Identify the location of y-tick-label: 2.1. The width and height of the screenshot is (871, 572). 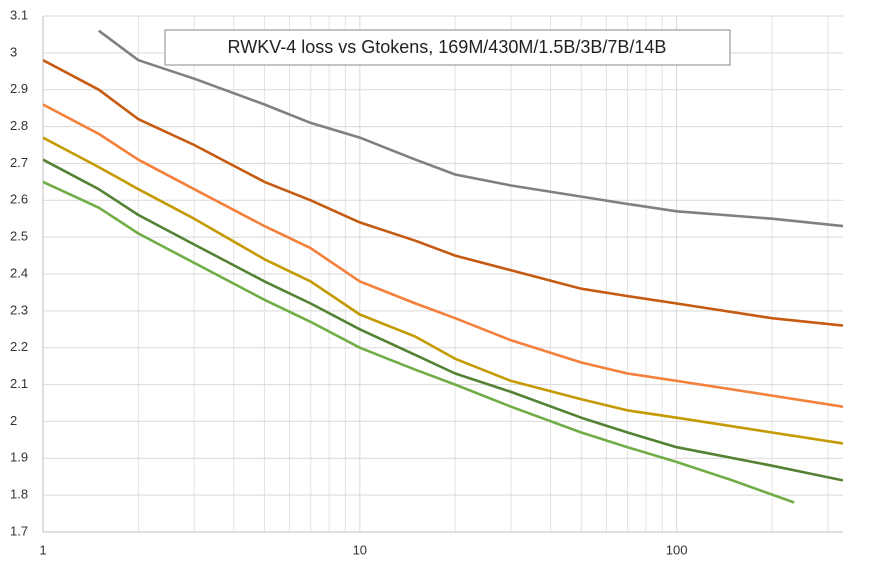
(19, 383).